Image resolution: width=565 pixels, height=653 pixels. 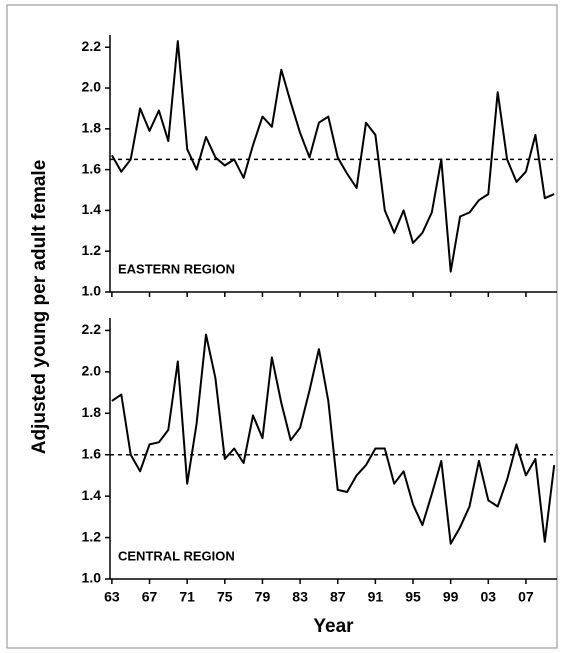 I want to click on x-tick-label: 79, so click(x=263, y=597).